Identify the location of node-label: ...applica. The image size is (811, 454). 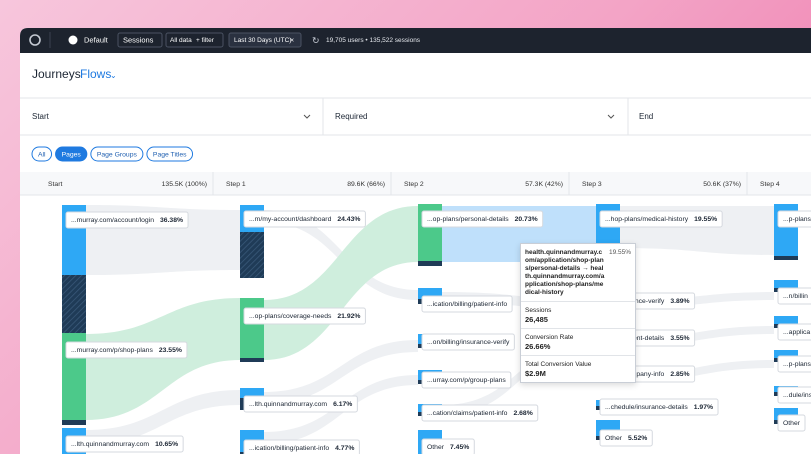
(796, 332).